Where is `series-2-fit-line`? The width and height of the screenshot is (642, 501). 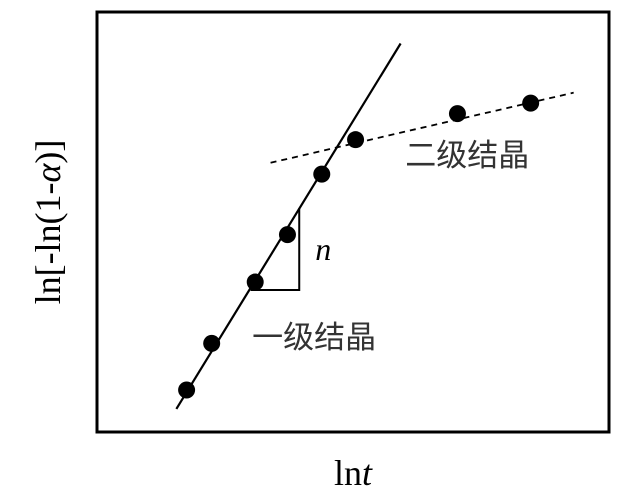
series-2-fit-line is located at coordinates (422, 127).